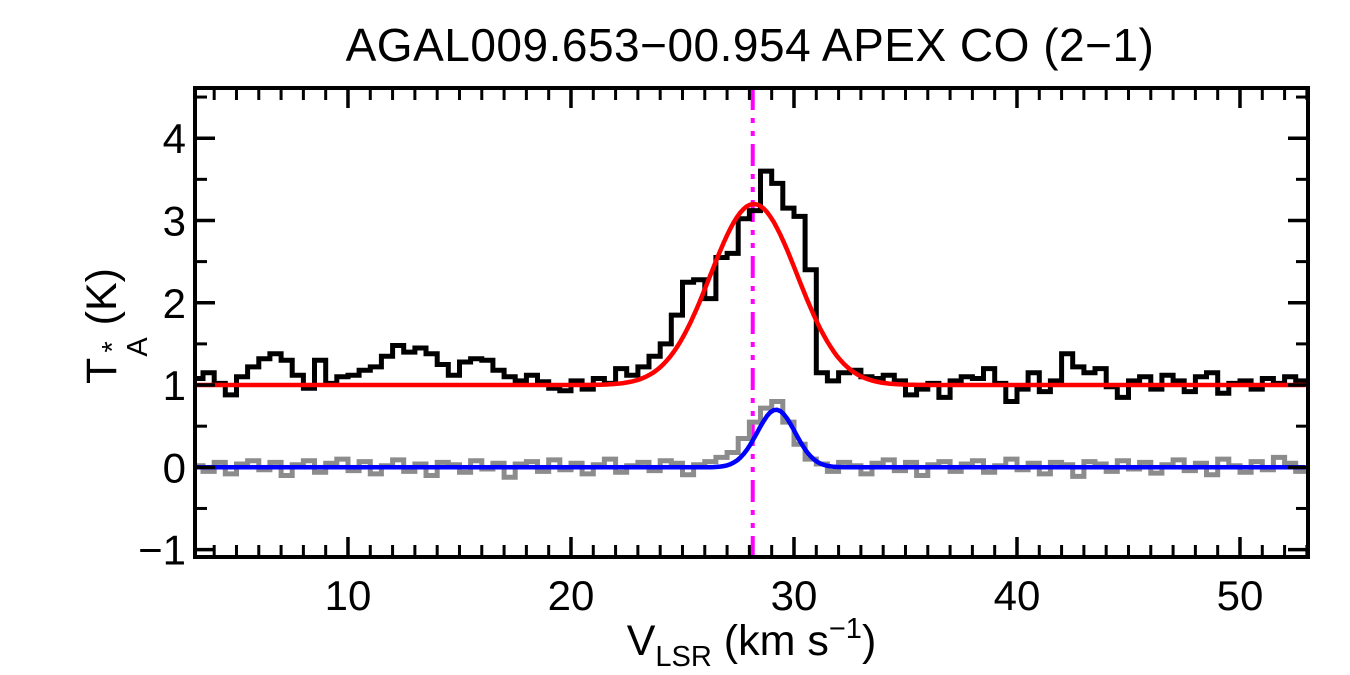 The height and width of the screenshot is (675, 1350). Describe the element at coordinates (102, 370) in the screenshot. I see `y-axis-label-symbol: T` at that location.